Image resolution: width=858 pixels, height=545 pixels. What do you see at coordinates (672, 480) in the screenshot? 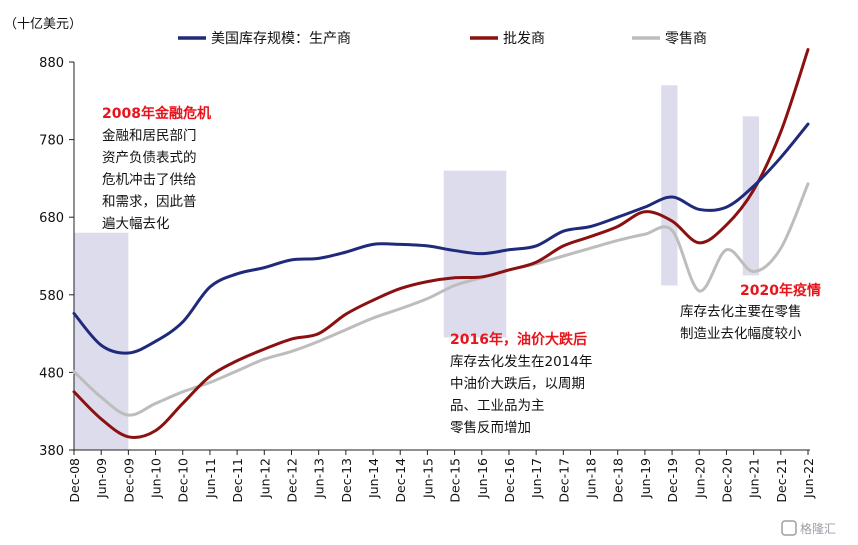
I see `x-tick-label: Dec-19` at bounding box center [672, 480].